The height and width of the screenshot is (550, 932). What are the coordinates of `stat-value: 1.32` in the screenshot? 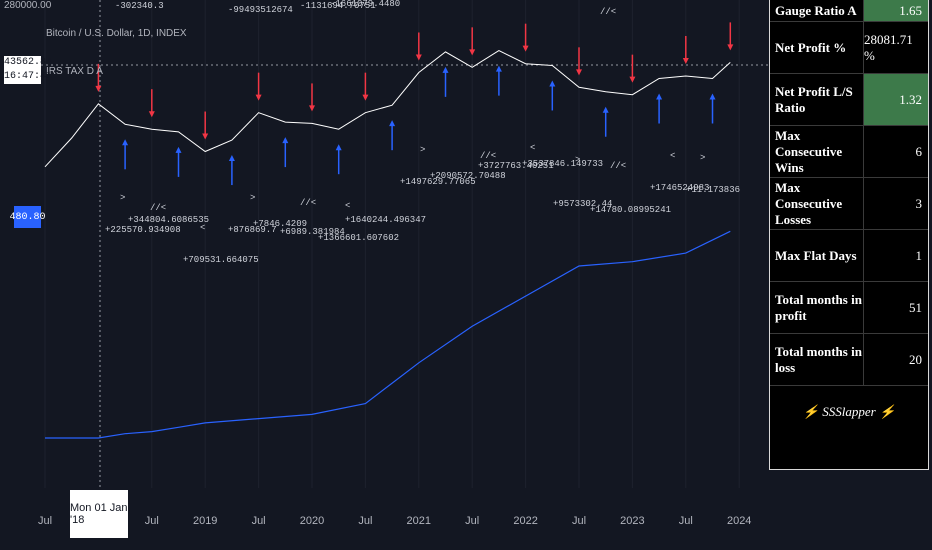 It's located at (895, 99).